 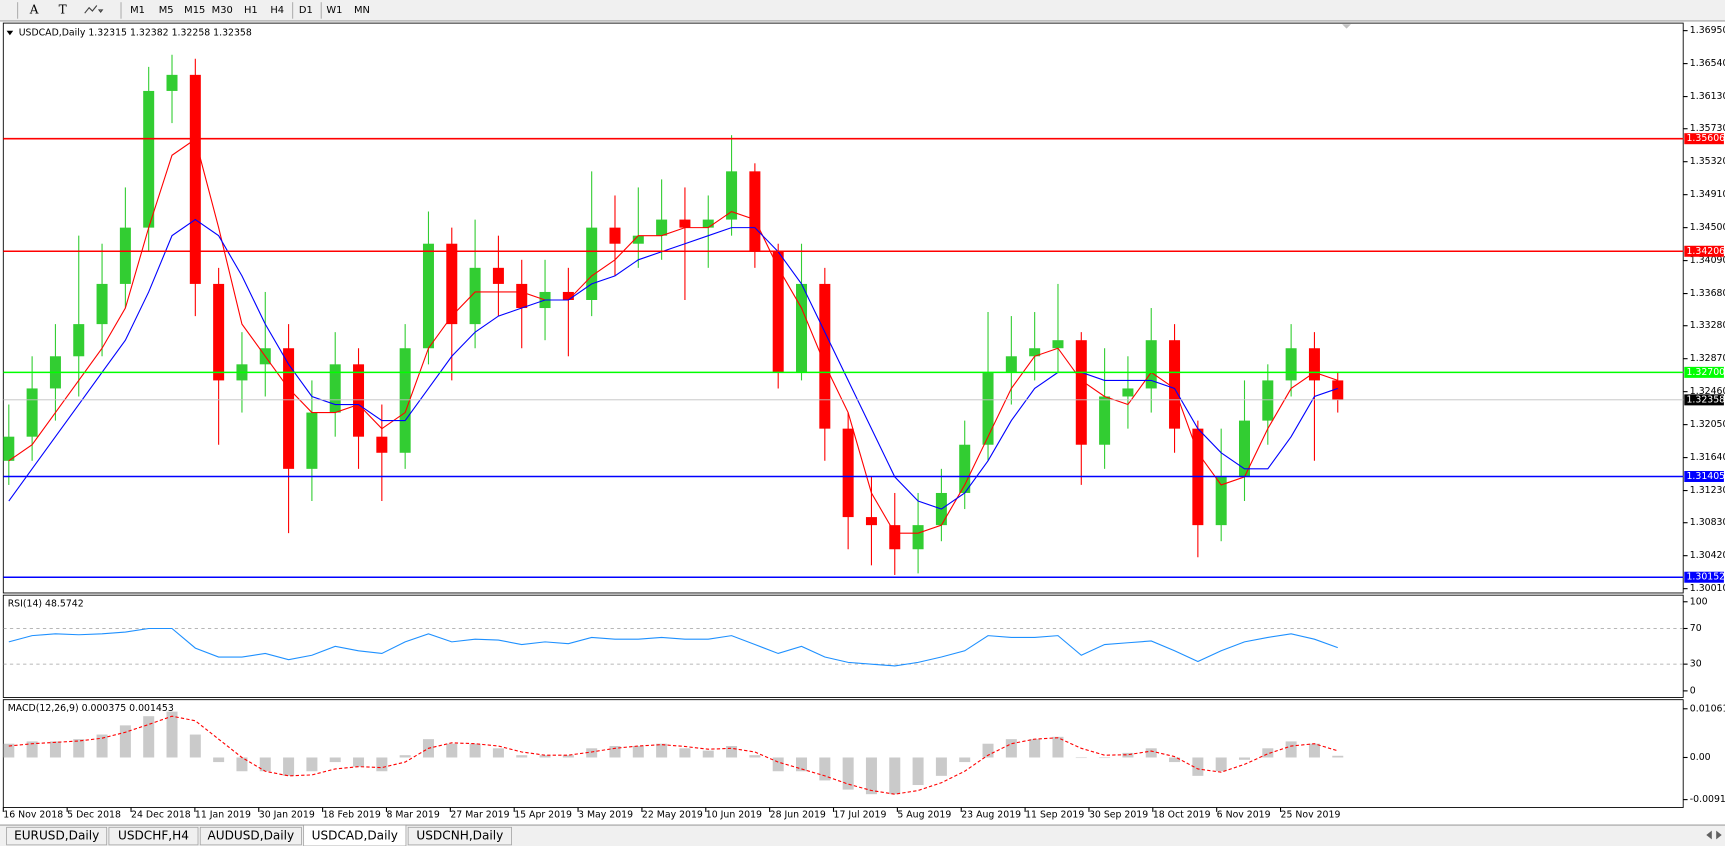 What do you see at coordinates (1182, 815) in the screenshot?
I see `x-tick-label: 18 Oct 2019` at bounding box center [1182, 815].